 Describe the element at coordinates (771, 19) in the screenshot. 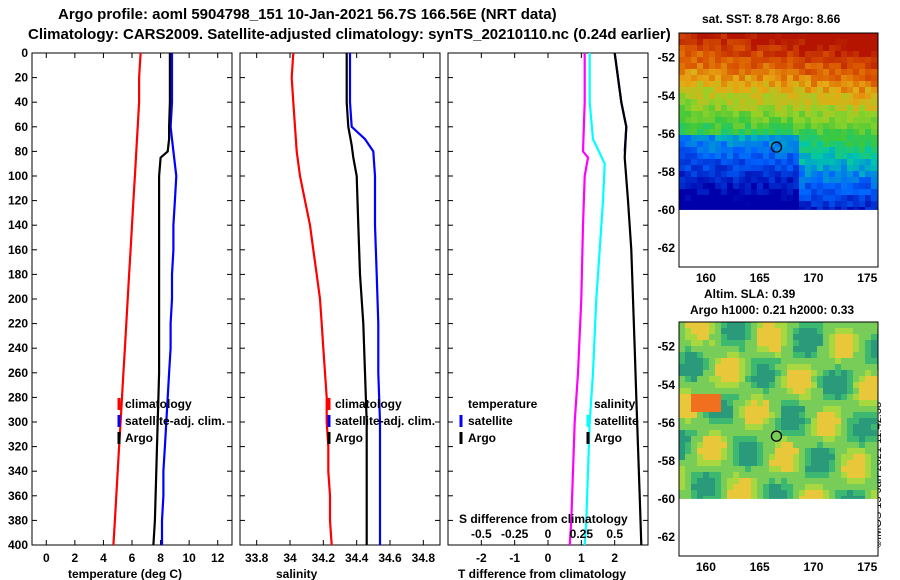

I see `sst-map-title: sat. SST: 8.78 Argo: 8.66` at that location.